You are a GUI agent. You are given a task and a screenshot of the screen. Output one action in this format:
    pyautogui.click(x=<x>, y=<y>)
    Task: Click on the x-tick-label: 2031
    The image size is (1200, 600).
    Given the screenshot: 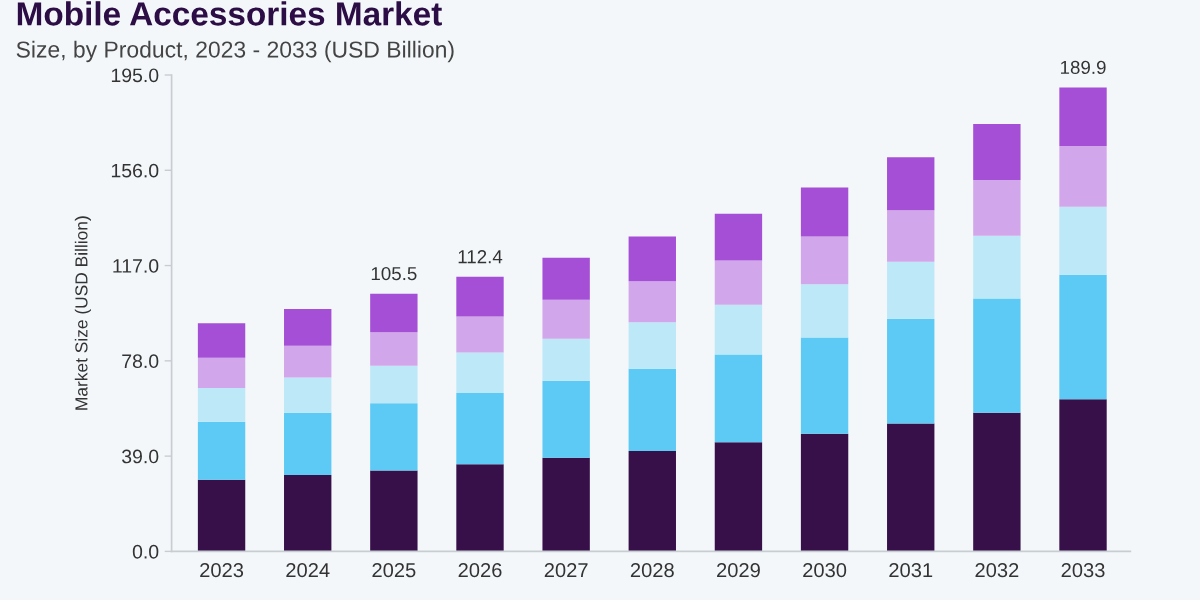 What is the action you would take?
    pyautogui.click(x=911, y=570)
    